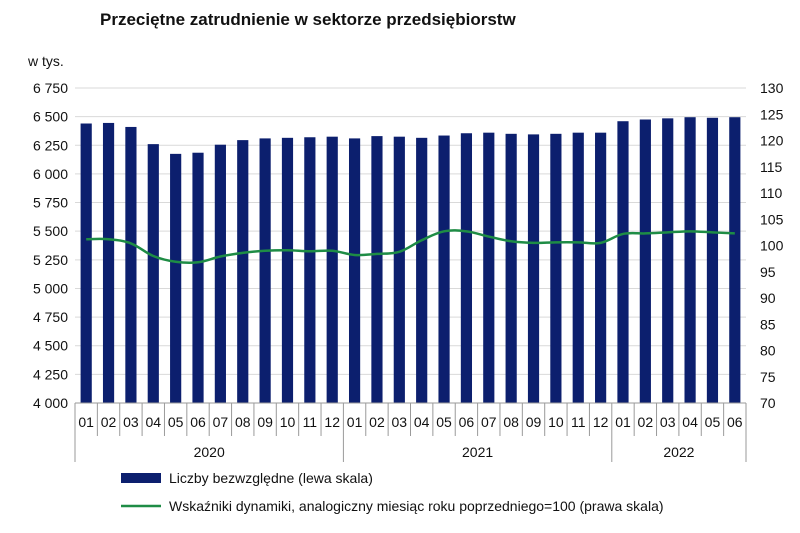 Image resolution: width=800 pixels, height=533 pixels. What do you see at coordinates (772, 88) in the screenshot?
I see `right-axis-tick-label: 130` at bounding box center [772, 88].